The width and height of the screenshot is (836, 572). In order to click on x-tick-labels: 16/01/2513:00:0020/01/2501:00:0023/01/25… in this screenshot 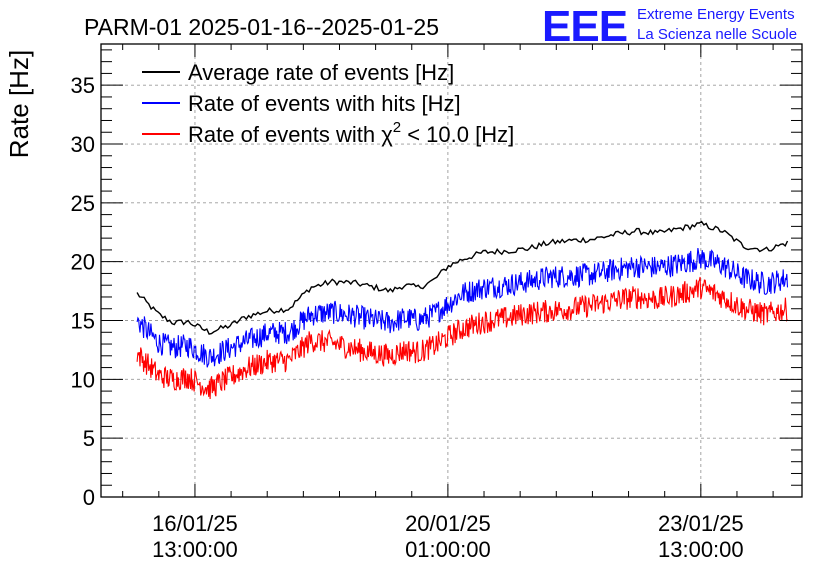, I will do `click(448, 536)`.